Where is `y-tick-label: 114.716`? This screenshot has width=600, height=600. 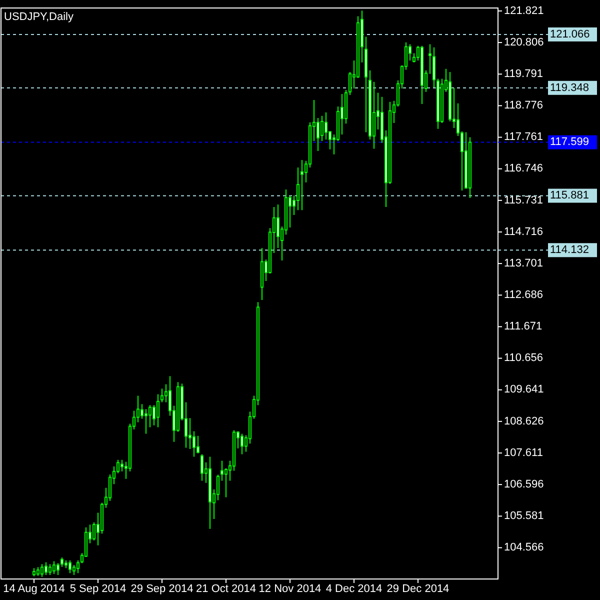 y-tick-label: 114.716 is located at coordinates (523, 232).